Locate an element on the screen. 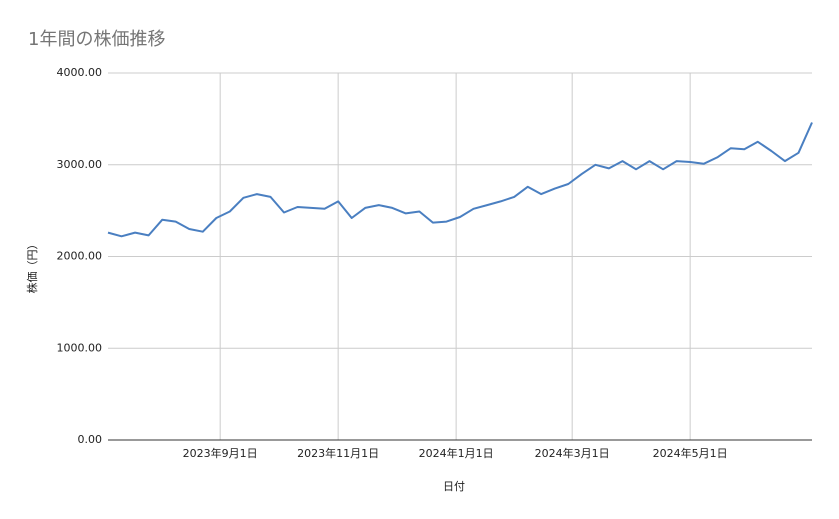  x-tick-label: 2023年11月1日 is located at coordinates (338, 453).